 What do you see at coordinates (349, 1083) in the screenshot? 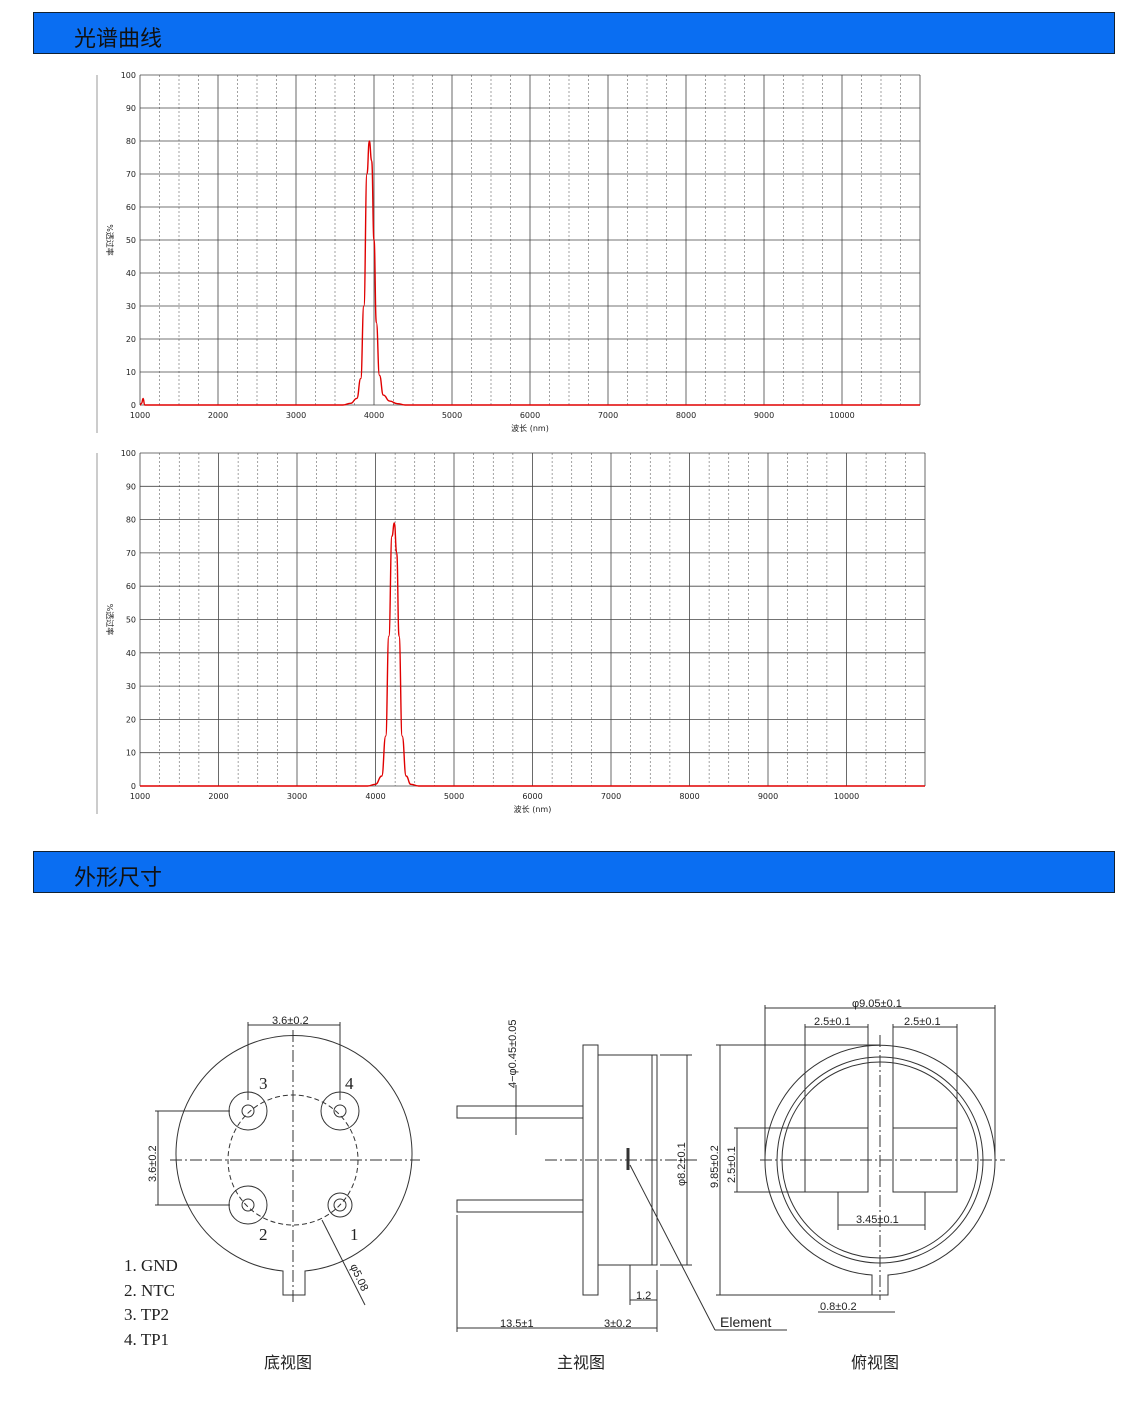
I see `pin-number: 4` at bounding box center [349, 1083].